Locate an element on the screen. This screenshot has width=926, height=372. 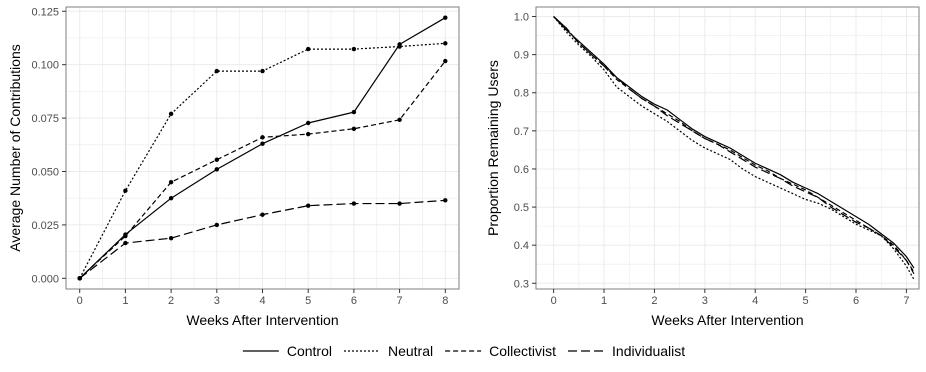
contributions-y-axis-title: Average Number of Contributions is located at coordinates (15, 148).